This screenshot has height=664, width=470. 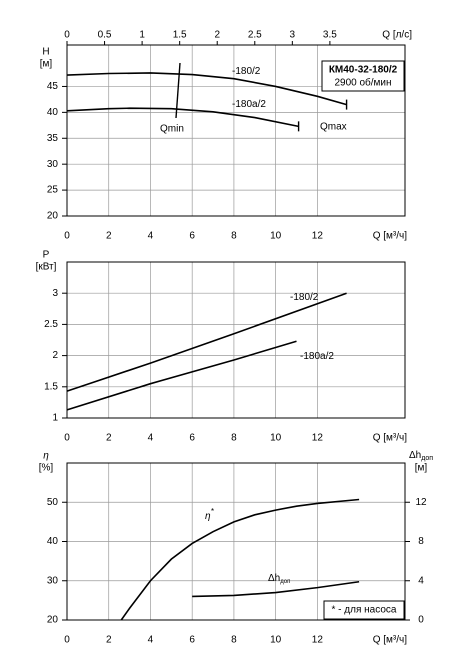 I want to click on legend-box, so click(x=363, y=76).